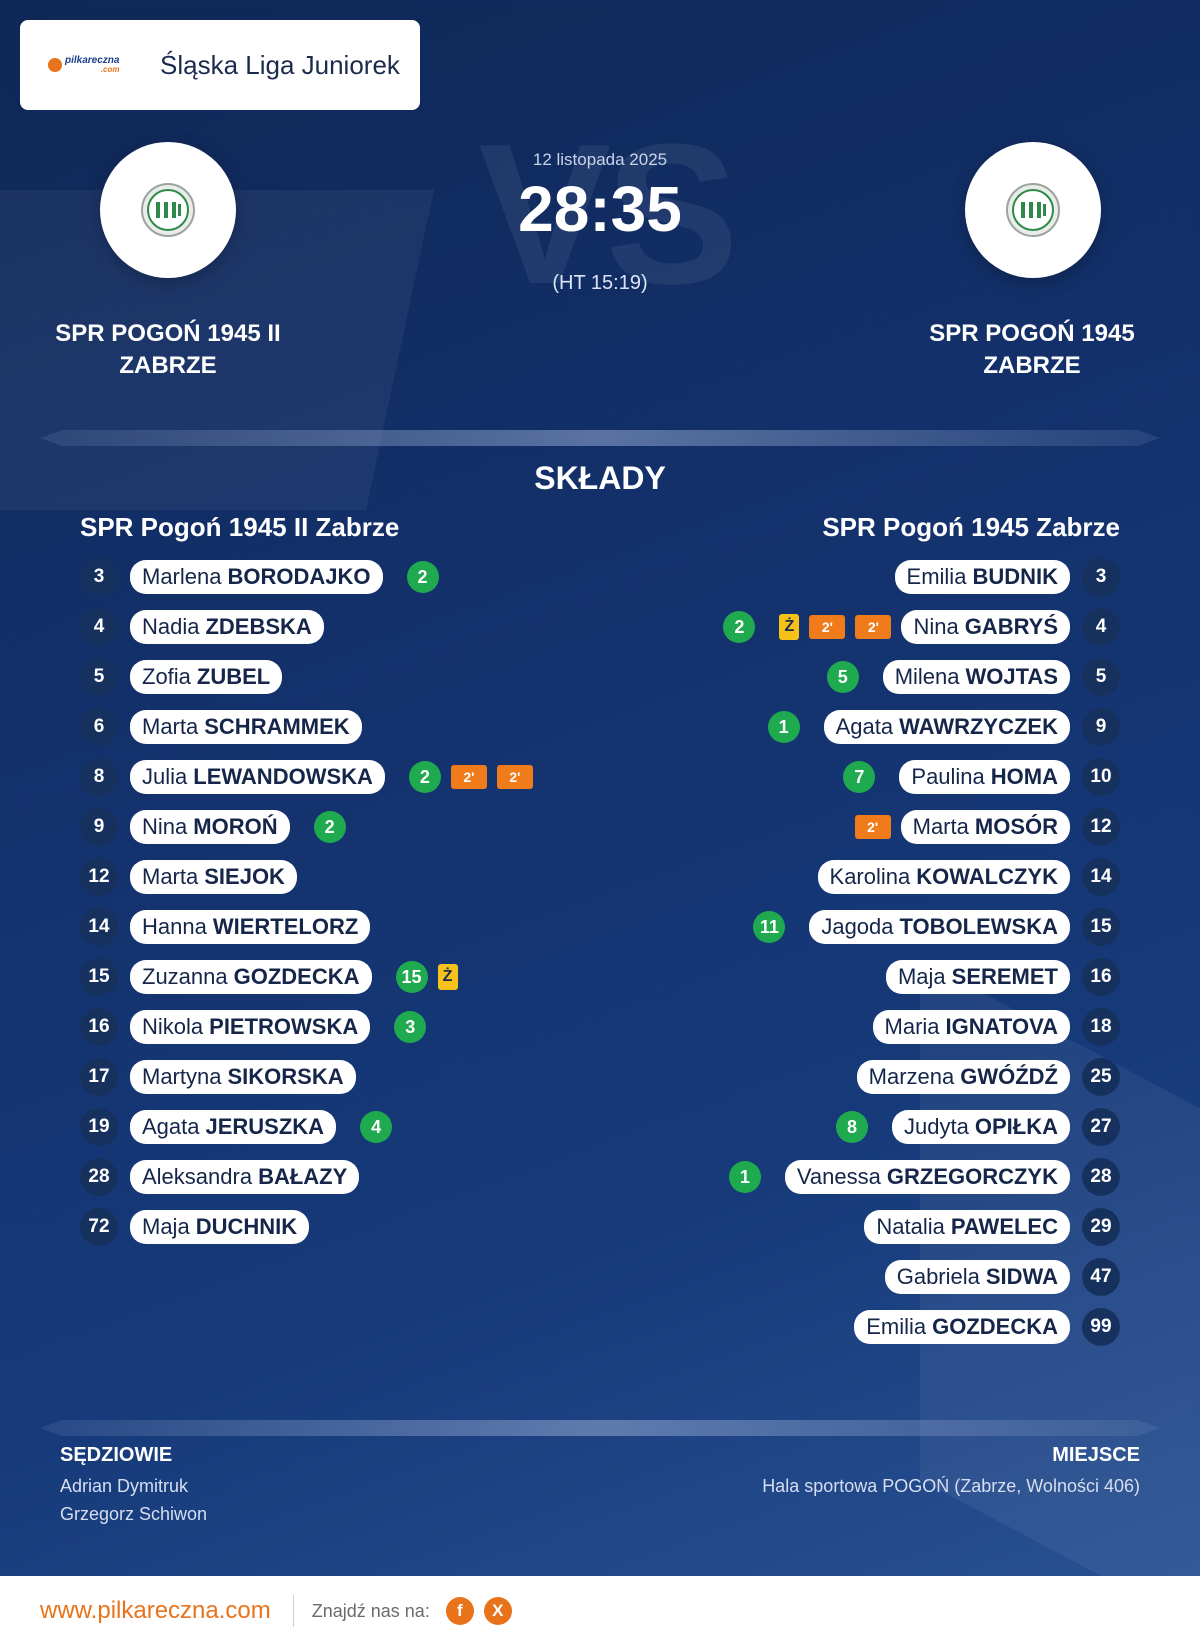 The image size is (1200, 1646). What do you see at coordinates (245, 1177) in the screenshot?
I see `player-name: Aleksandra BAŁAZY` at bounding box center [245, 1177].